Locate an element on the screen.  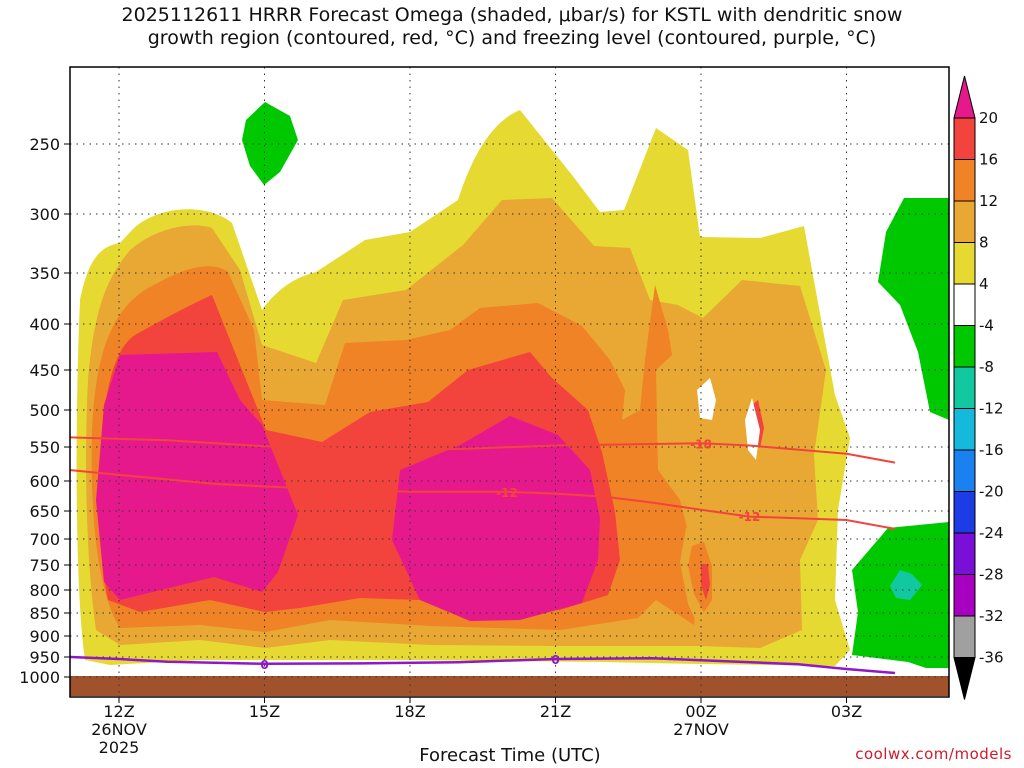
contour-label-4: 0 is located at coordinates (555, 660).